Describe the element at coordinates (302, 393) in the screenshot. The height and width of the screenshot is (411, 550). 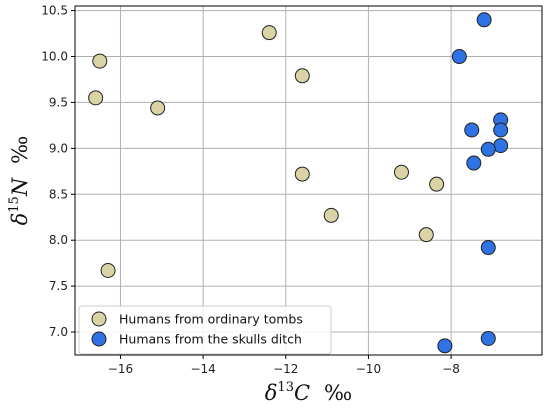
I see `x-axis-label-symbol: C` at that location.